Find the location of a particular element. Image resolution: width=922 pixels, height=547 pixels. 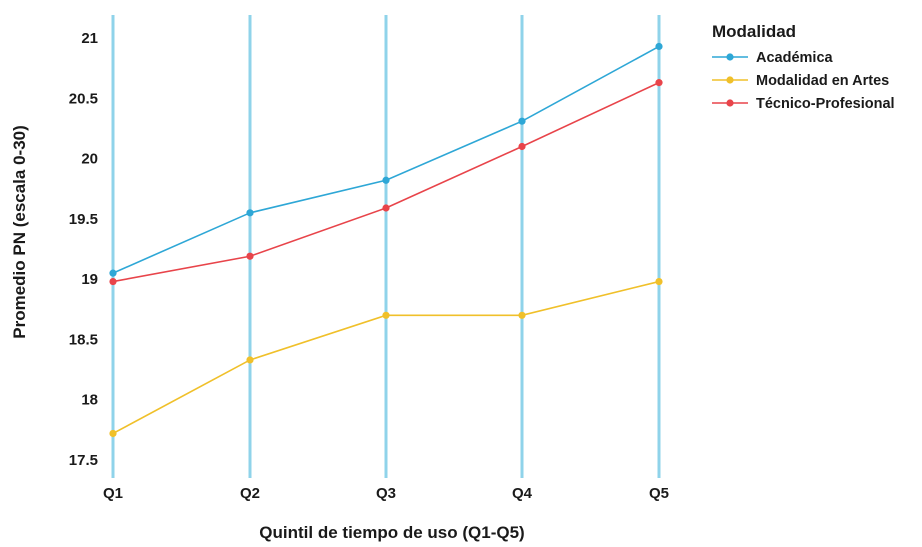

legend-label-modalidad-en-artes: Modalidad en Artes is located at coordinates (822, 81).